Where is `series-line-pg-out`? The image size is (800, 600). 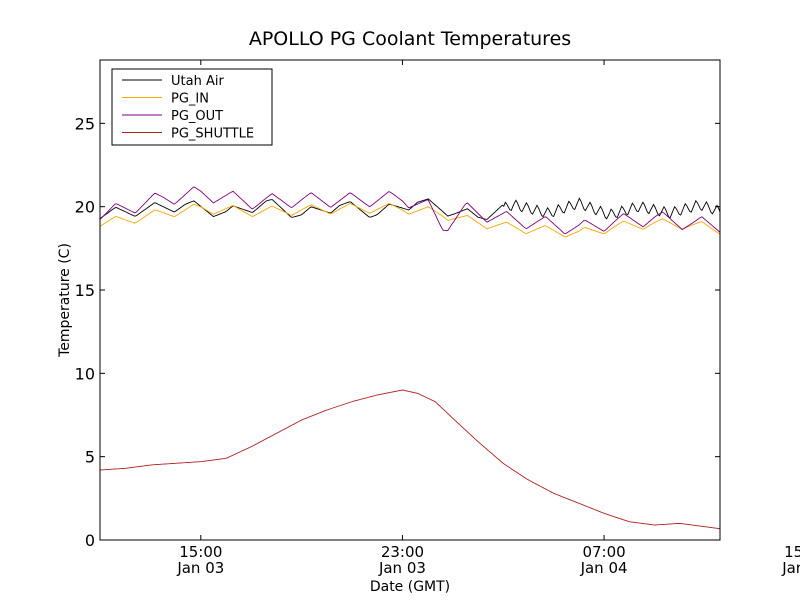
series-line-pg-out is located at coordinates (410, 210).